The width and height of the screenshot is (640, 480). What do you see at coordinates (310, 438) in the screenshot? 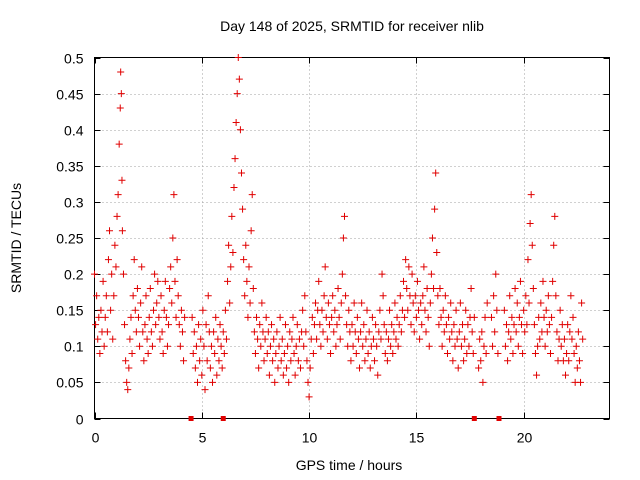
I see `x-tick-label: 10` at bounding box center [310, 438].